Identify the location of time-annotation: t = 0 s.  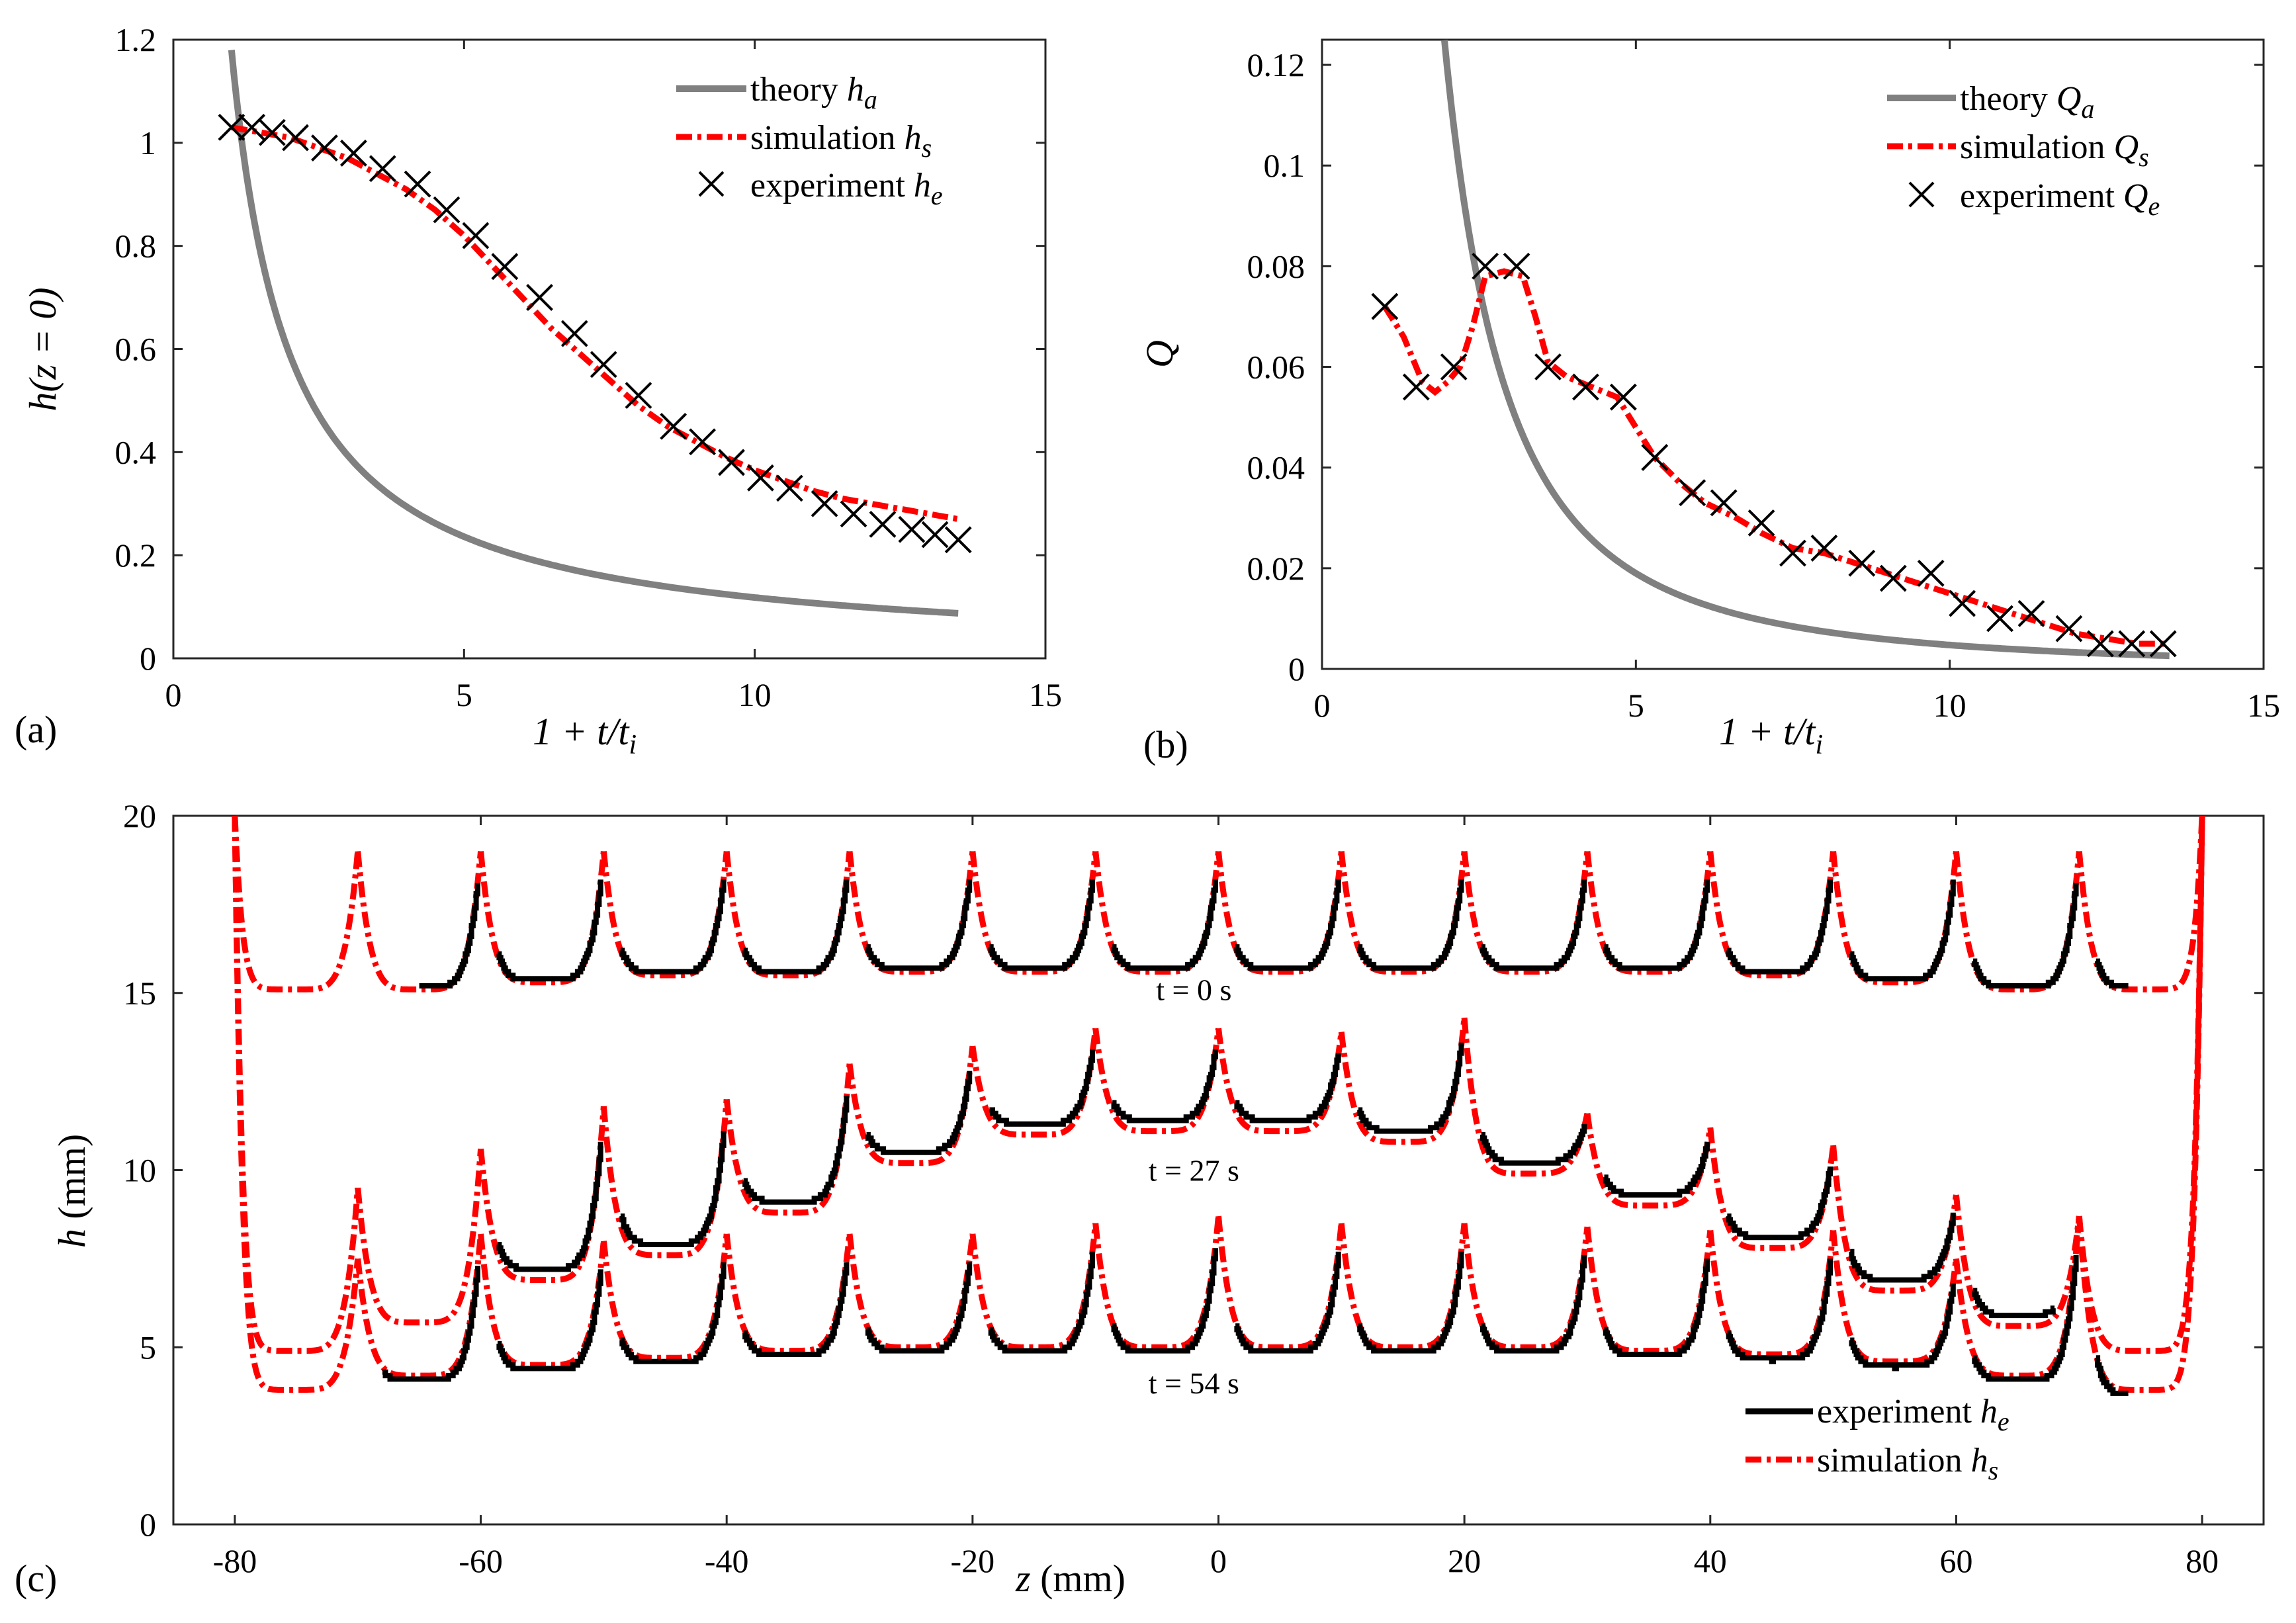
(1193, 989).